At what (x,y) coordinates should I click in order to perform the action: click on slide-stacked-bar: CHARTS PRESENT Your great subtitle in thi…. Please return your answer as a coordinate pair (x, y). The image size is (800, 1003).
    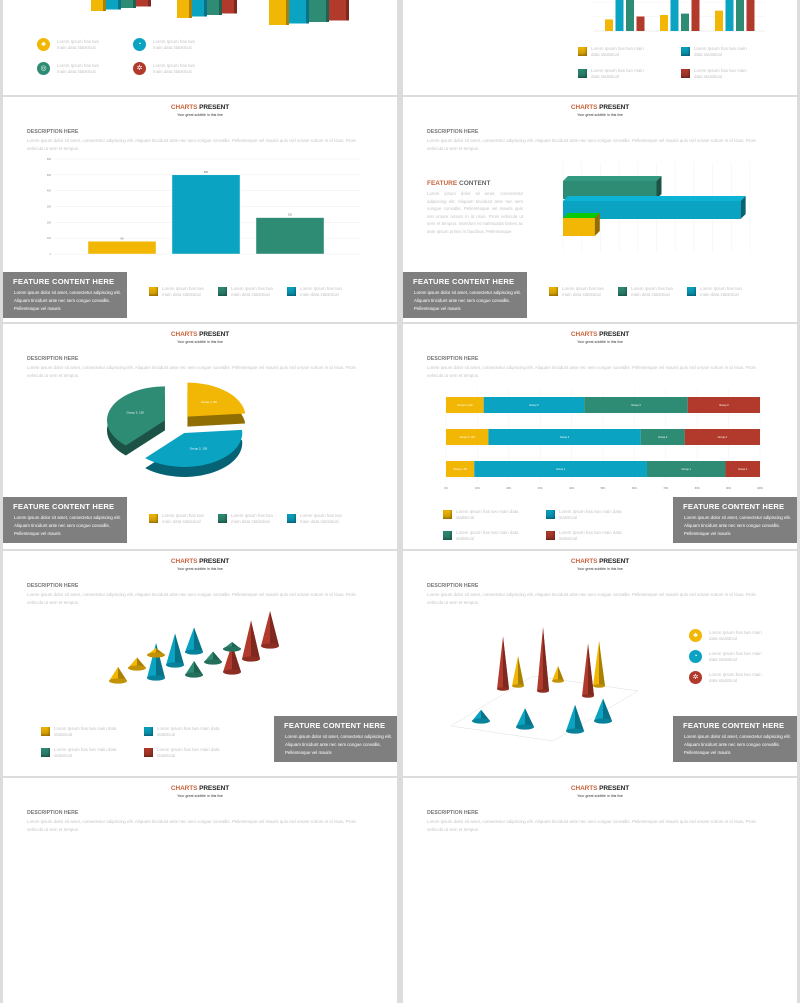
    Looking at the image, I should click on (600, 436).